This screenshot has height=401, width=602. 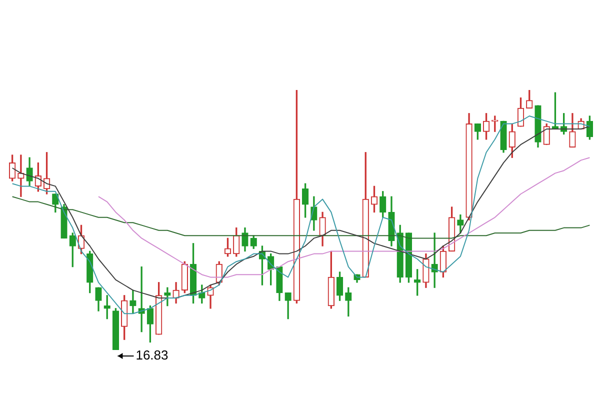 What do you see at coordinates (21, 175) in the screenshot?
I see `candlestick` at bounding box center [21, 175].